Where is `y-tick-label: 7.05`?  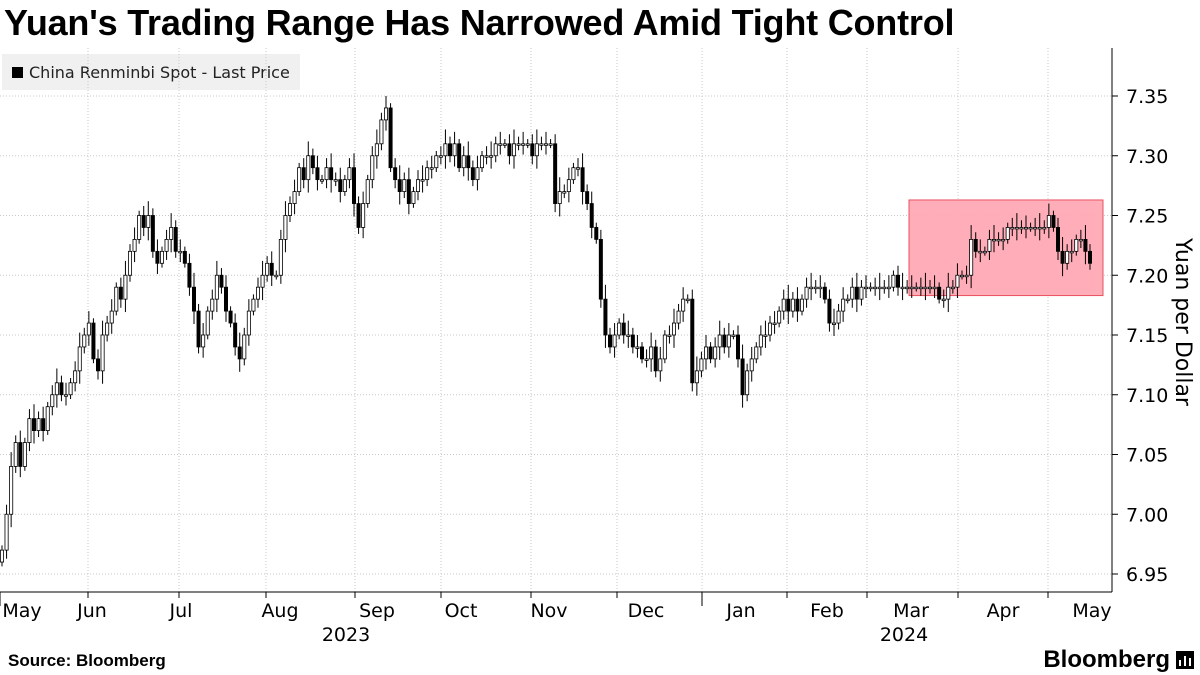 y-tick-label: 7.05 is located at coordinates (1147, 456).